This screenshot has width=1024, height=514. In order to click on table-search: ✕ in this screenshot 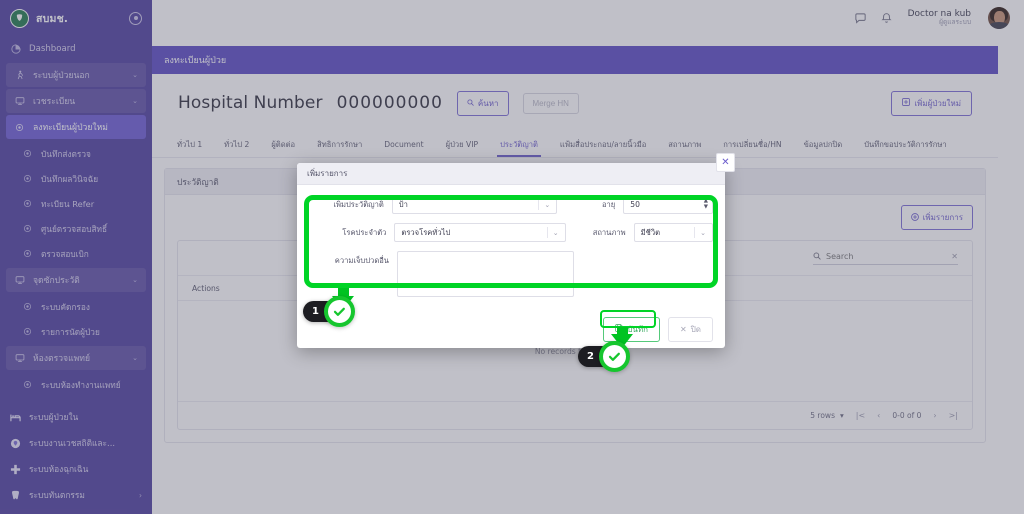, I will do `click(885, 258)`.